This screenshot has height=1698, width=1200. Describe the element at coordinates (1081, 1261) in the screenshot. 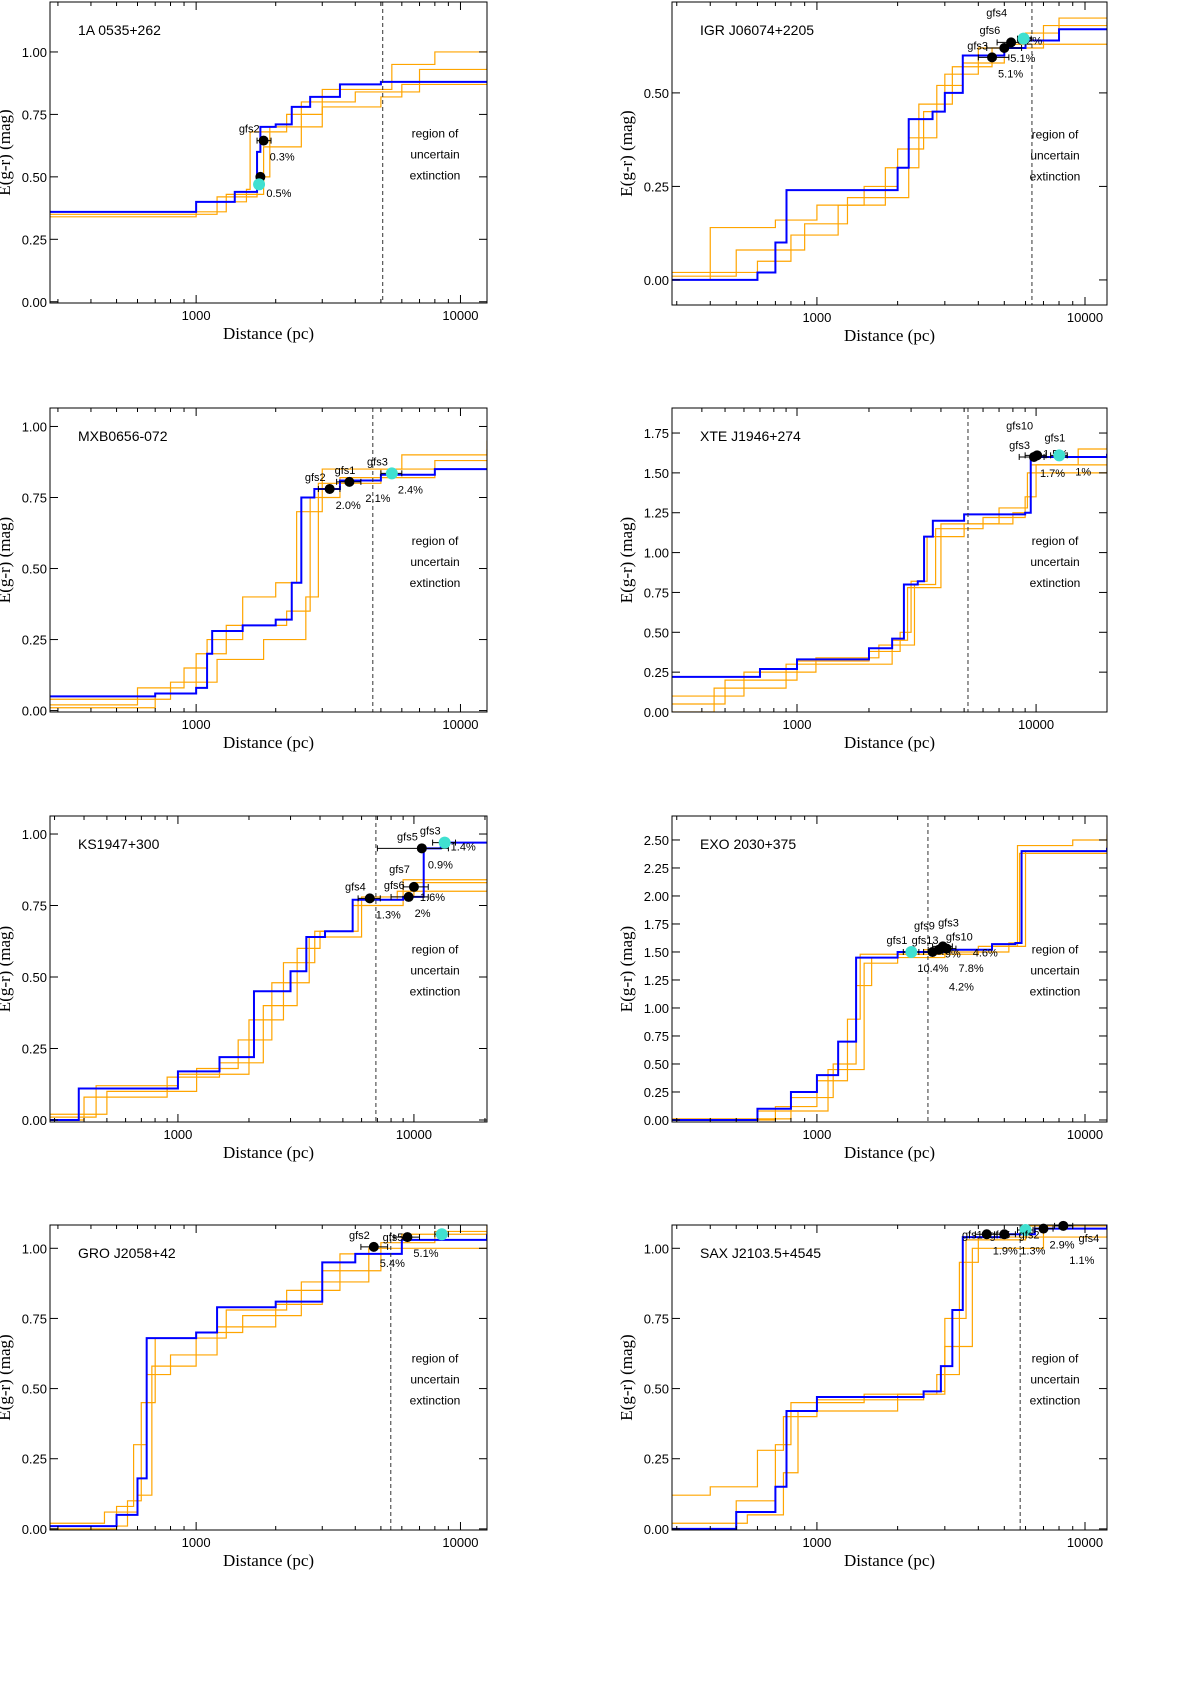

I see `point-percent: 1.1%` at that location.